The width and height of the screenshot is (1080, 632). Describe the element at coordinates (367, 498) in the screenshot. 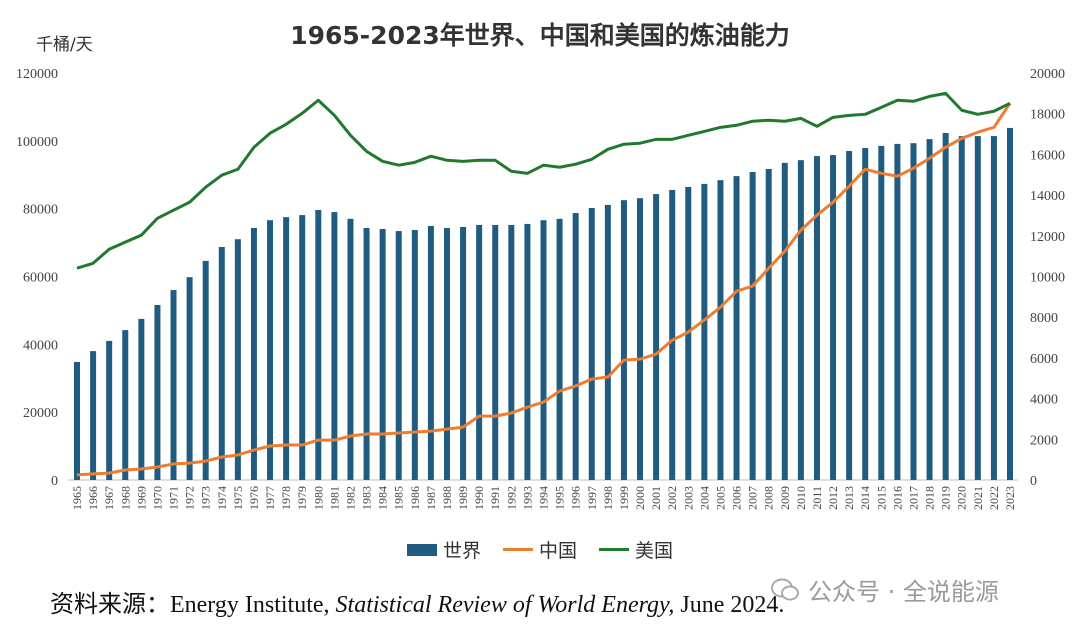

I see `x-axis-tick: 1983` at that location.